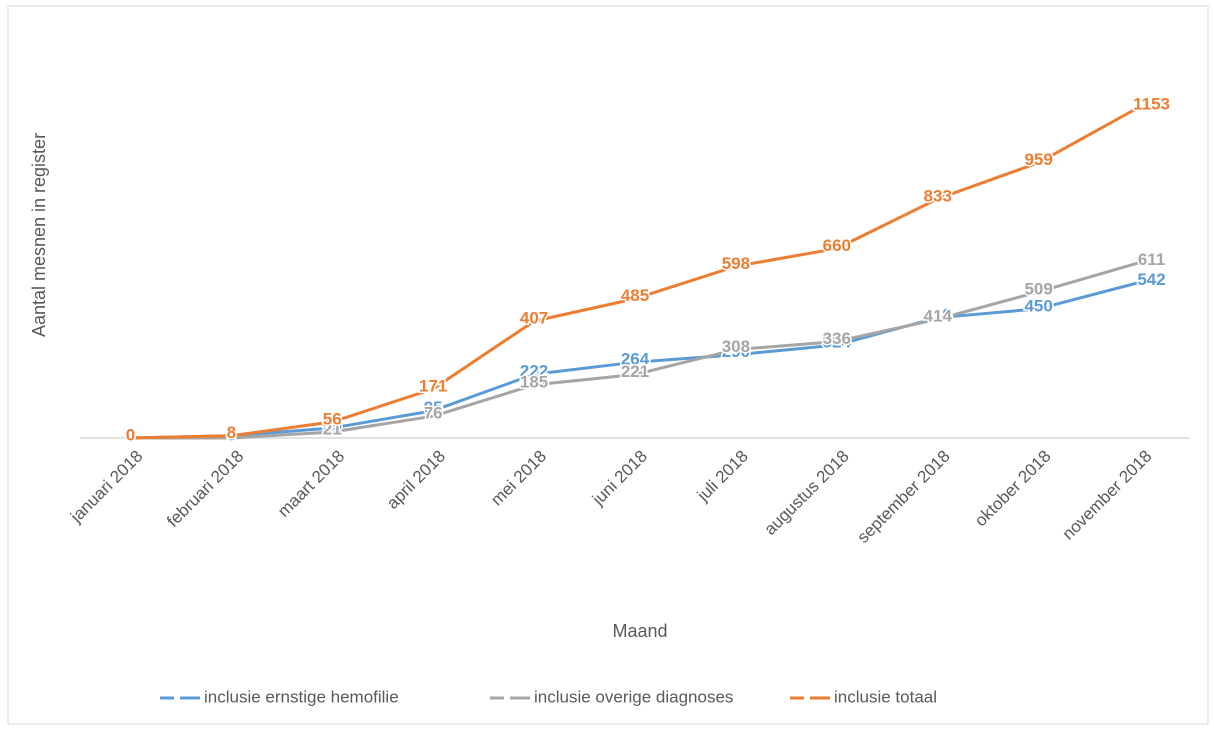  What do you see at coordinates (332, 424) in the screenshot?
I see `data-label: 35` at bounding box center [332, 424].